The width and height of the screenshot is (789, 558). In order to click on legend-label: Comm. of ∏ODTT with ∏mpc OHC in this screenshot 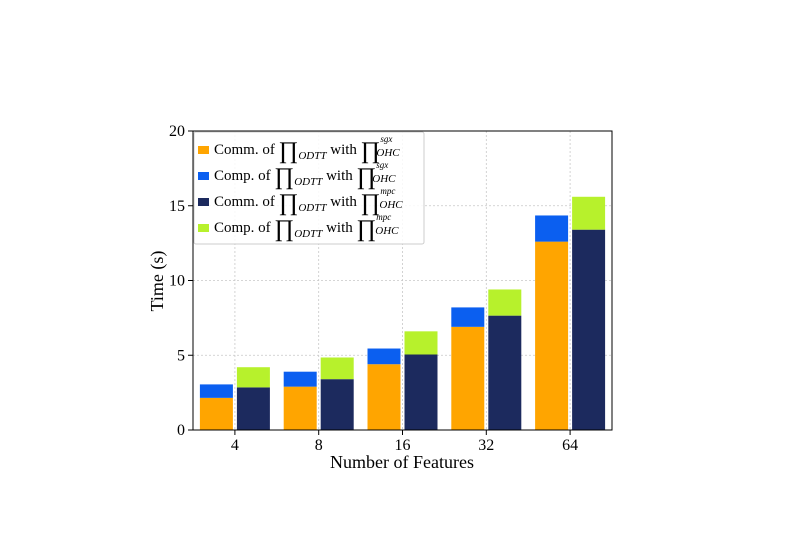, I will do `click(308, 201)`.